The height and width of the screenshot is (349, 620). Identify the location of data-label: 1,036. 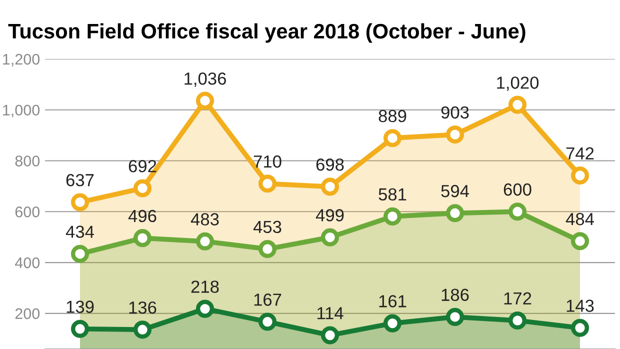
(205, 79).